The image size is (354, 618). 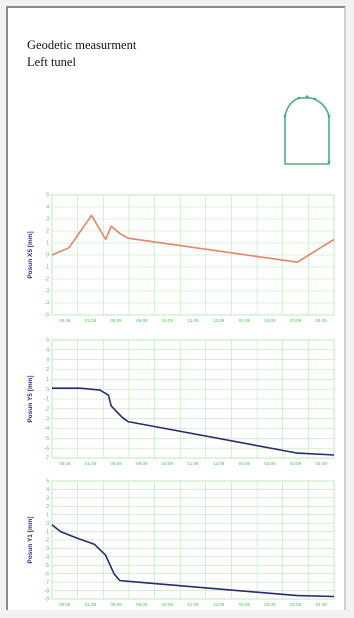 I want to click on page-title: Geodetic measurment, so click(x=82, y=45).